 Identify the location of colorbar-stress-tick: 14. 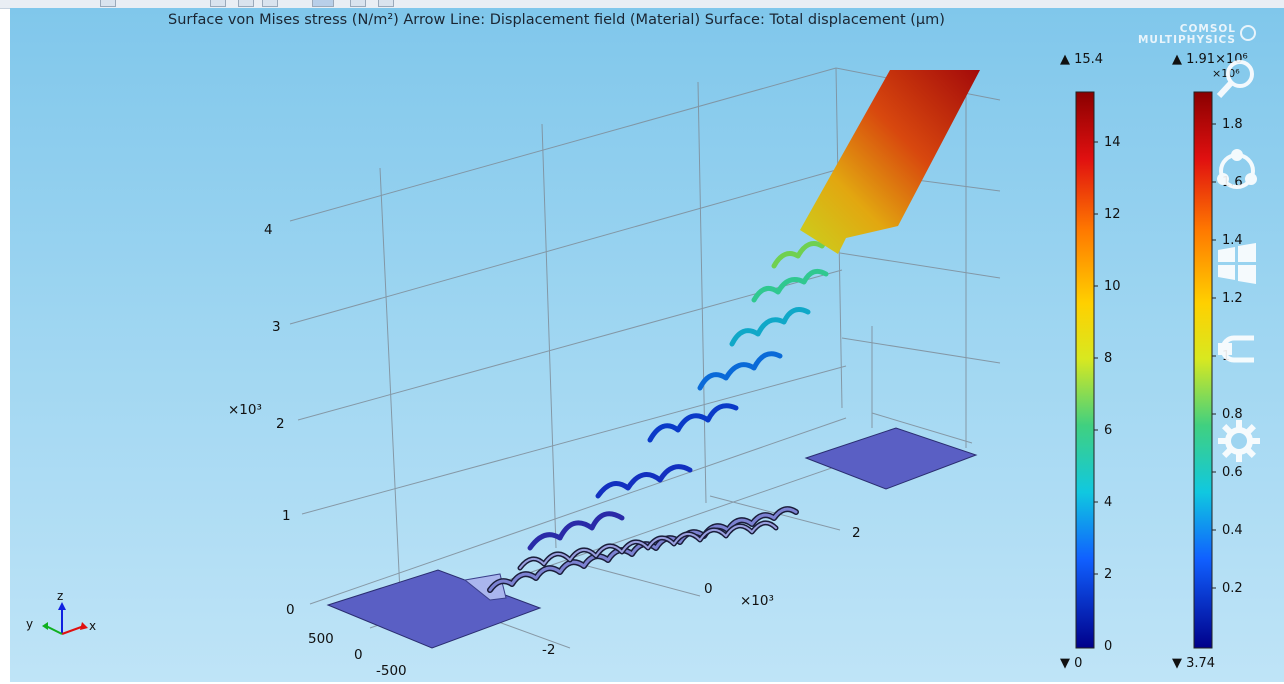
(1112, 142).